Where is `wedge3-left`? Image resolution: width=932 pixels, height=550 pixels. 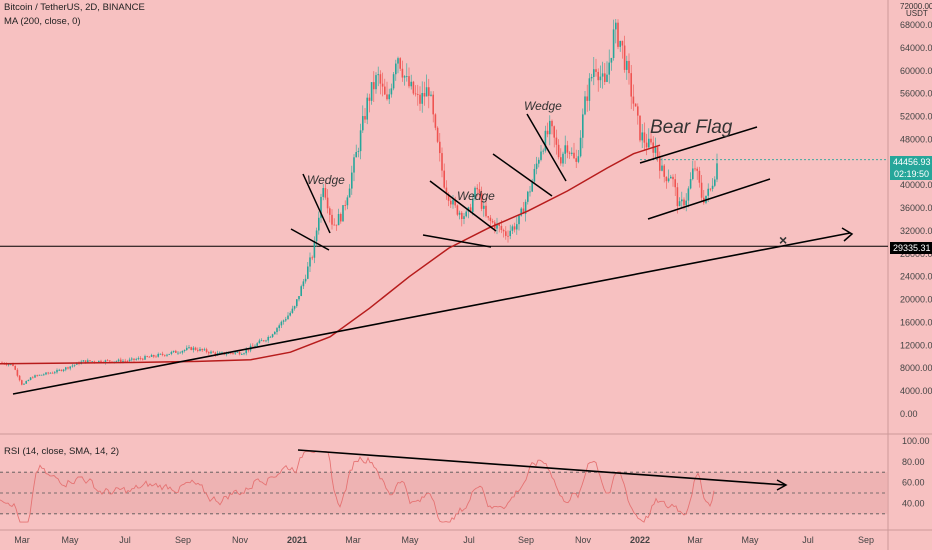
wedge3-left is located at coordinates (522, 175).